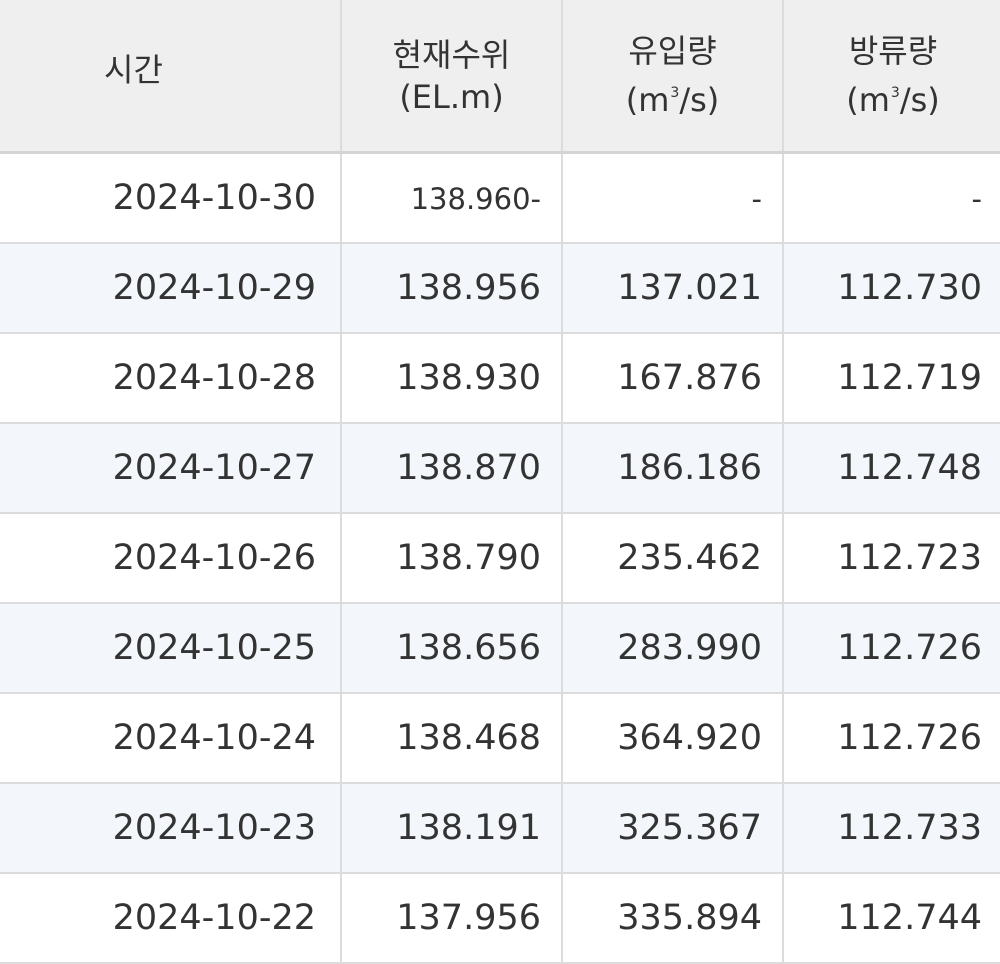 Image resolution: width=1000 pixels, height=964 pixels. I want to click on header-time-label: 시간, so click(133, 69).